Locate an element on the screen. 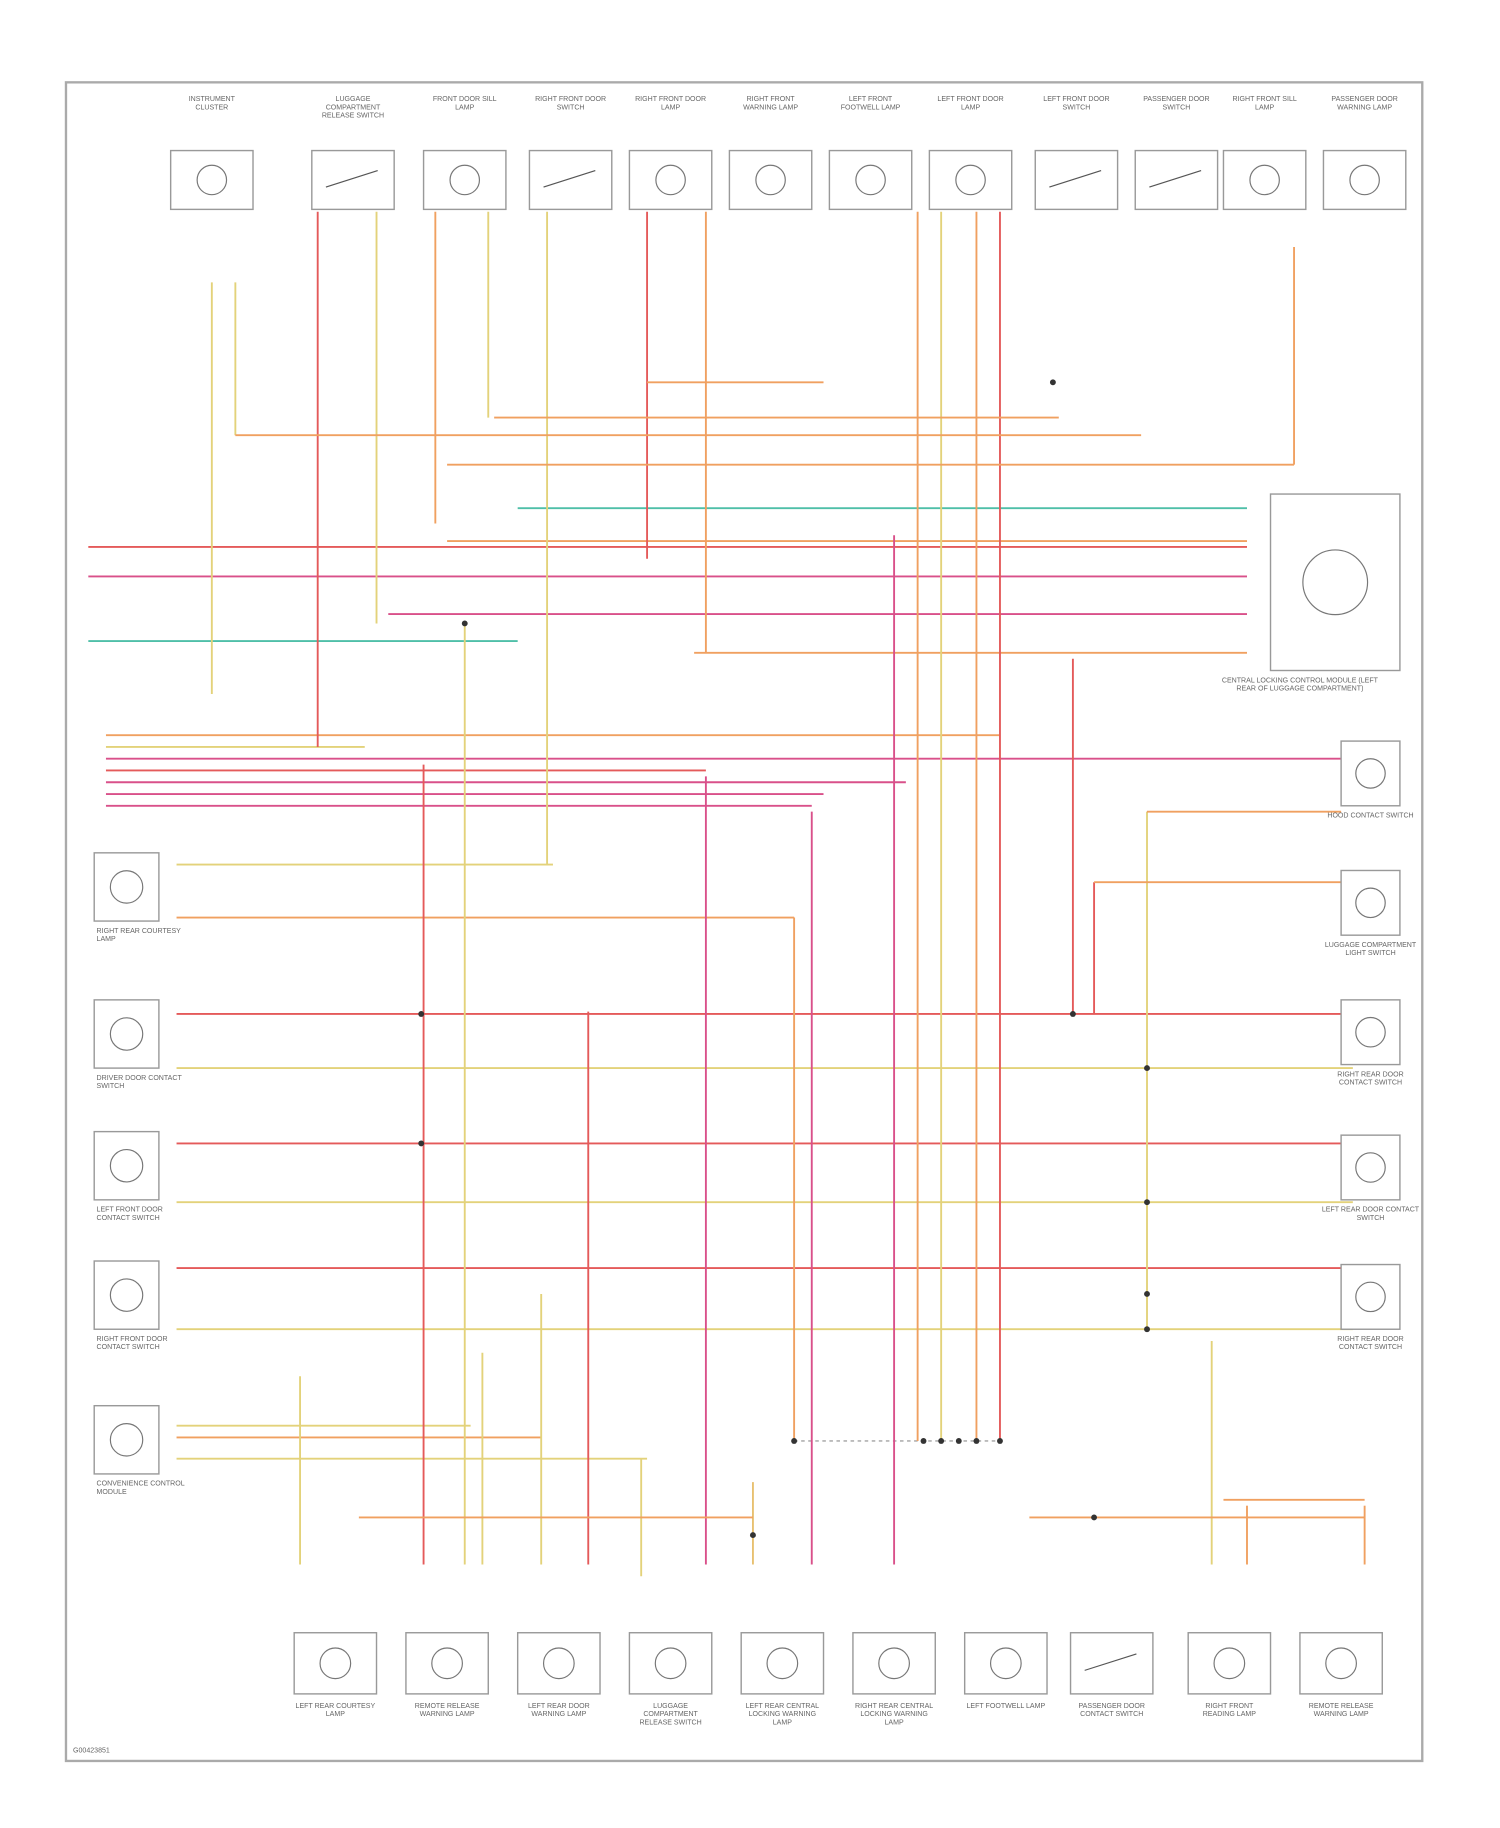 The image size is (1500, 1828). component-label: HOOD CONTACT SWITCH is located at coordinates (1370, 816).